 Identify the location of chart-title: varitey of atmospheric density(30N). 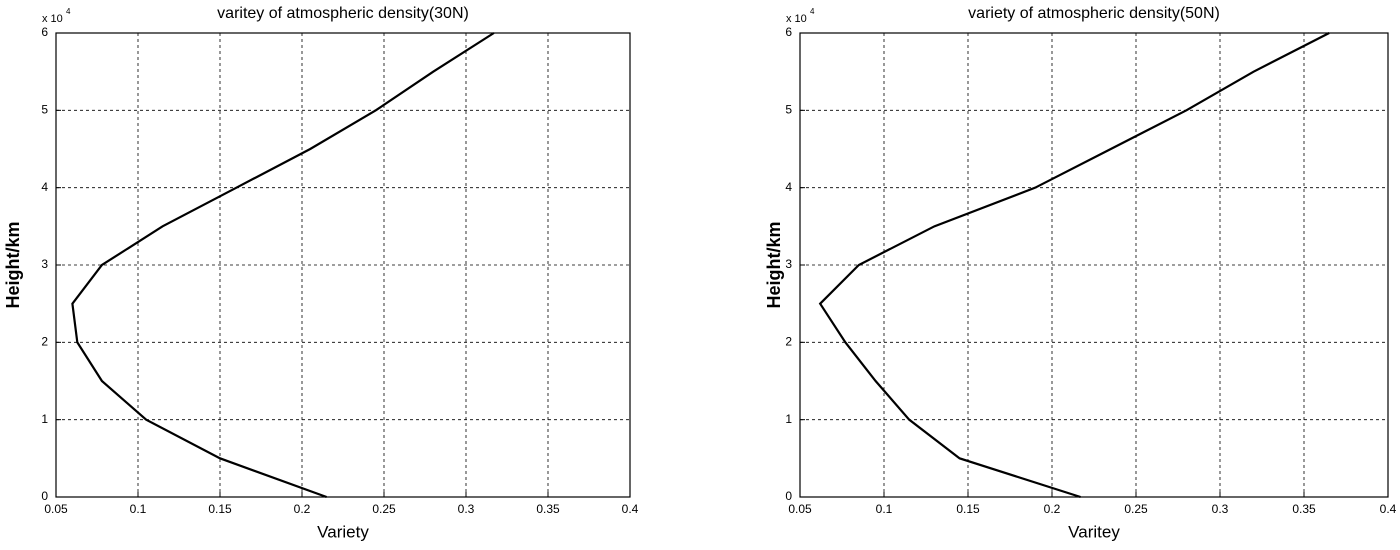
(343, 13).